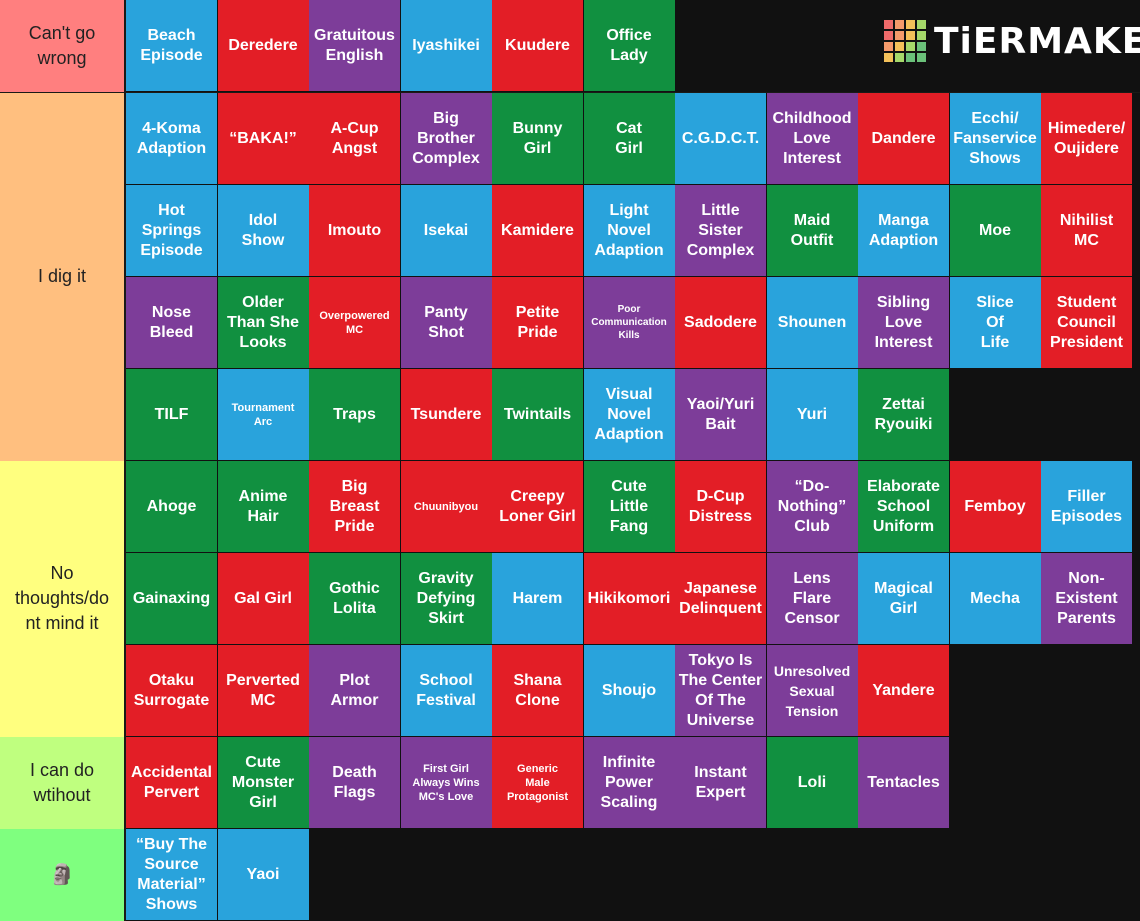 The image size is (1140, 921). I want to click on tier-item-tile: Office Lady, so click(629, 45).